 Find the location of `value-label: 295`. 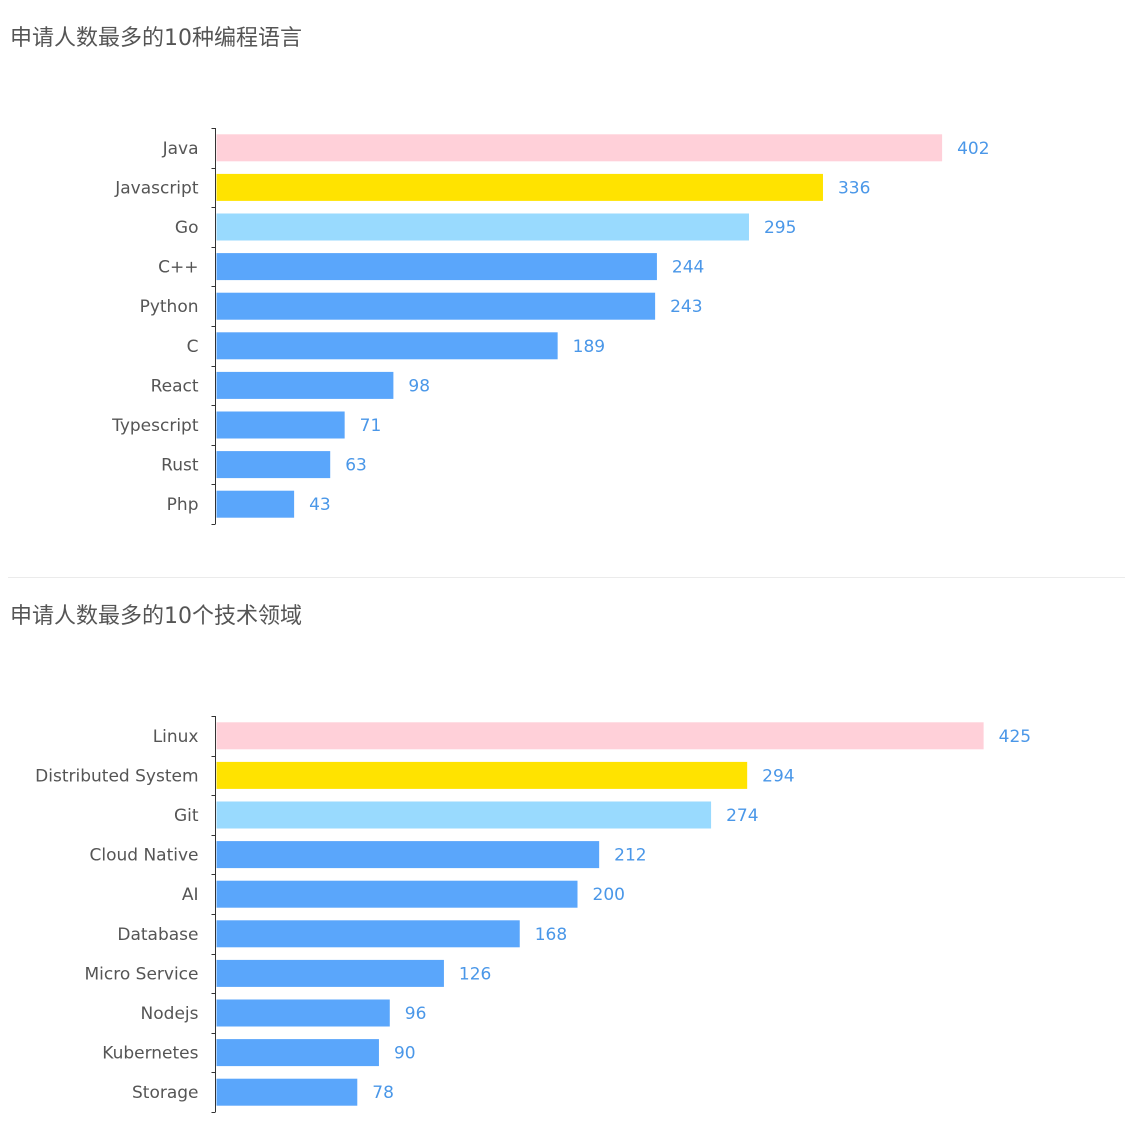

value-label: 295 is located at coordinates (780, 228).